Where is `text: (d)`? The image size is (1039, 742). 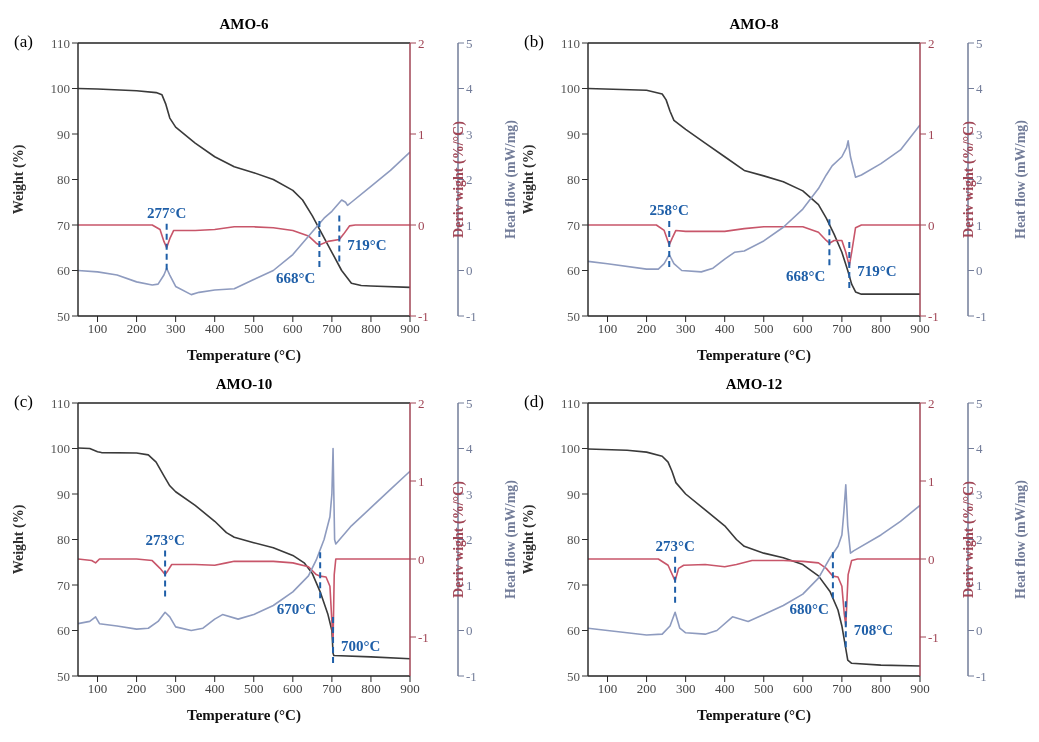
text: (d) is located at coordinates (534, 402).